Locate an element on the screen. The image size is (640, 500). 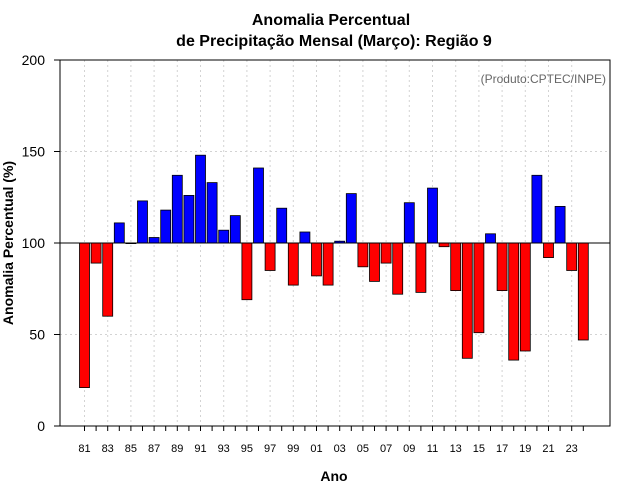
x-tick-label: 11 is located at coordinates (432, 449).